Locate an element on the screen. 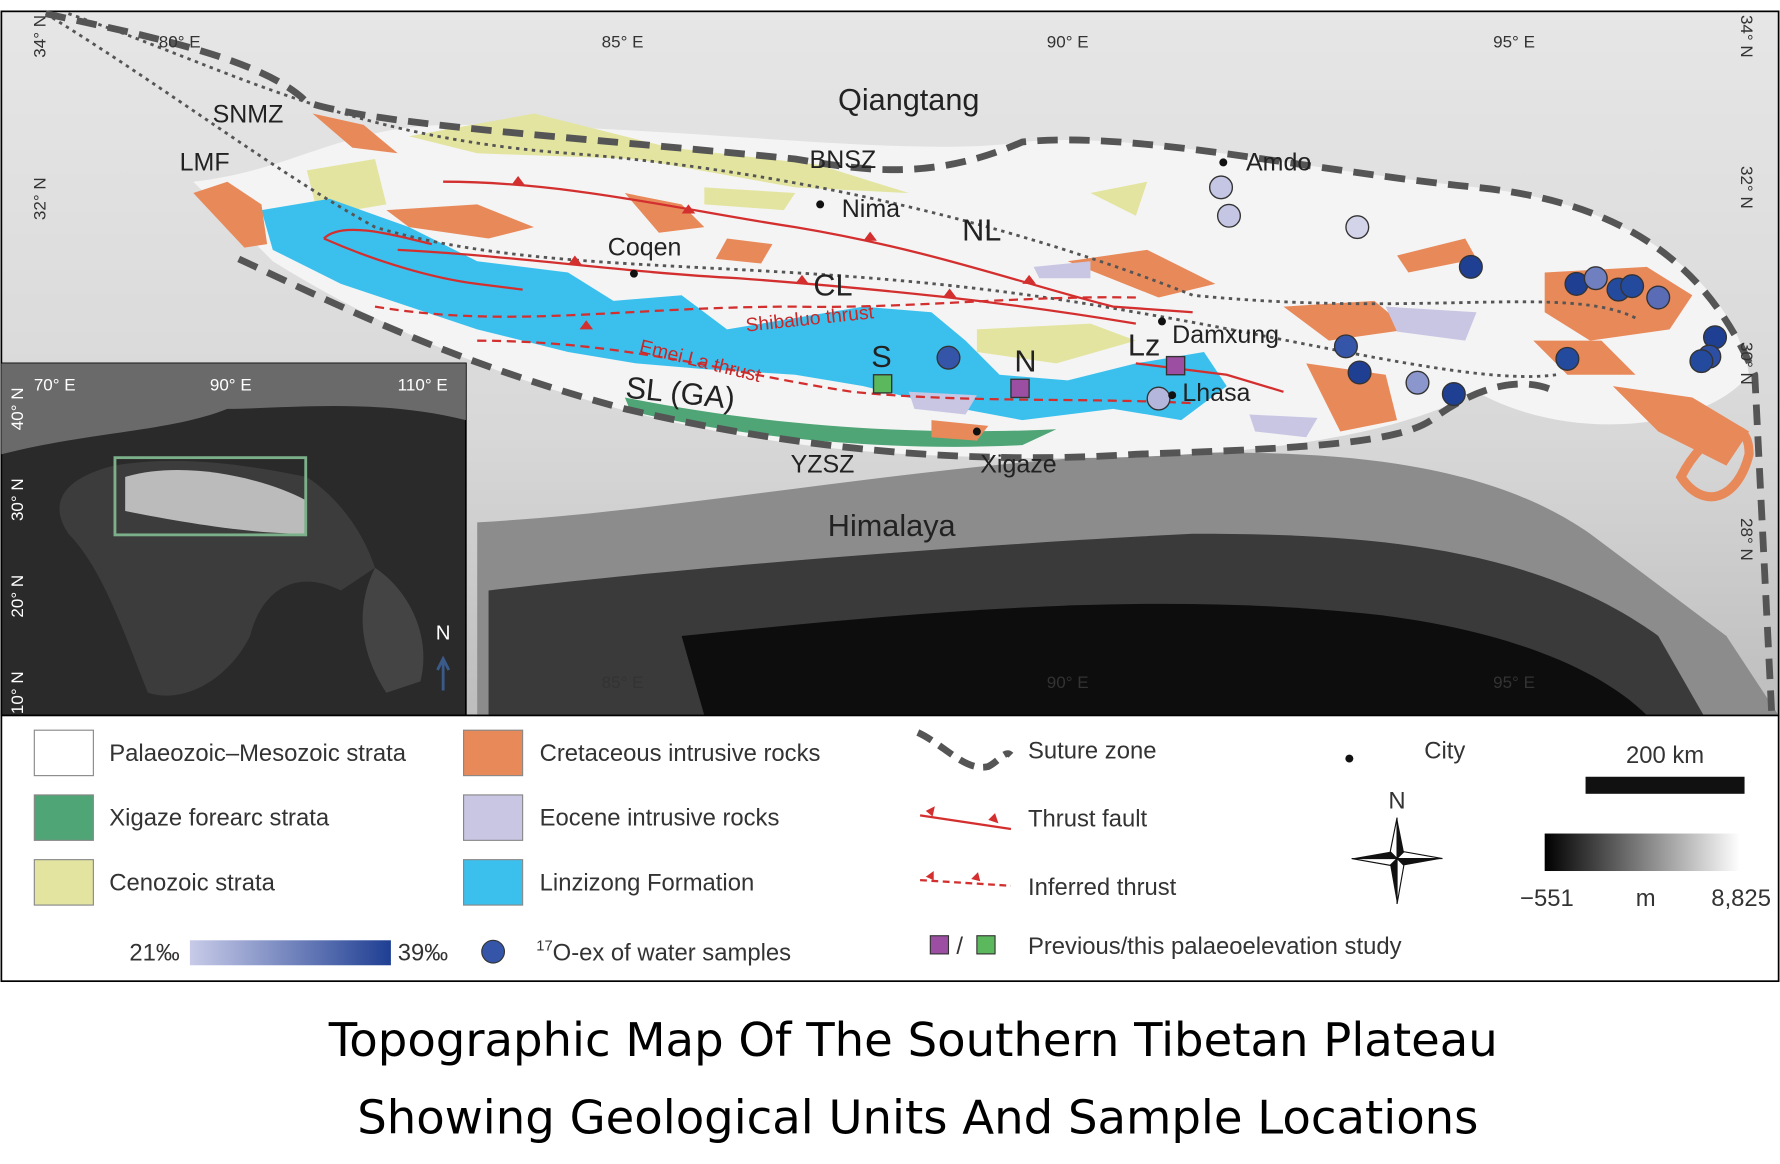 Image resolution: width=1780 pixels, height=1164 pixels. place-label: Coqen is located at coordinates (645, 248).